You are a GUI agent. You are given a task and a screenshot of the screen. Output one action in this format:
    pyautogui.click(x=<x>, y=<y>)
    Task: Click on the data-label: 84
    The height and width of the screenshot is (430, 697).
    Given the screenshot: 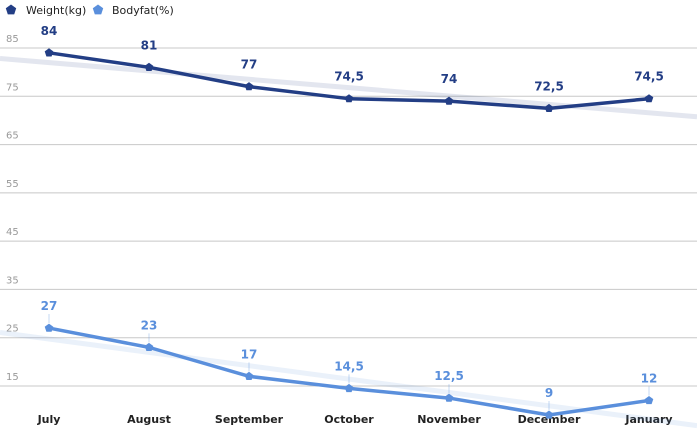 What is the action you would take?
    pyautogui.click(x=49, y=31)
    